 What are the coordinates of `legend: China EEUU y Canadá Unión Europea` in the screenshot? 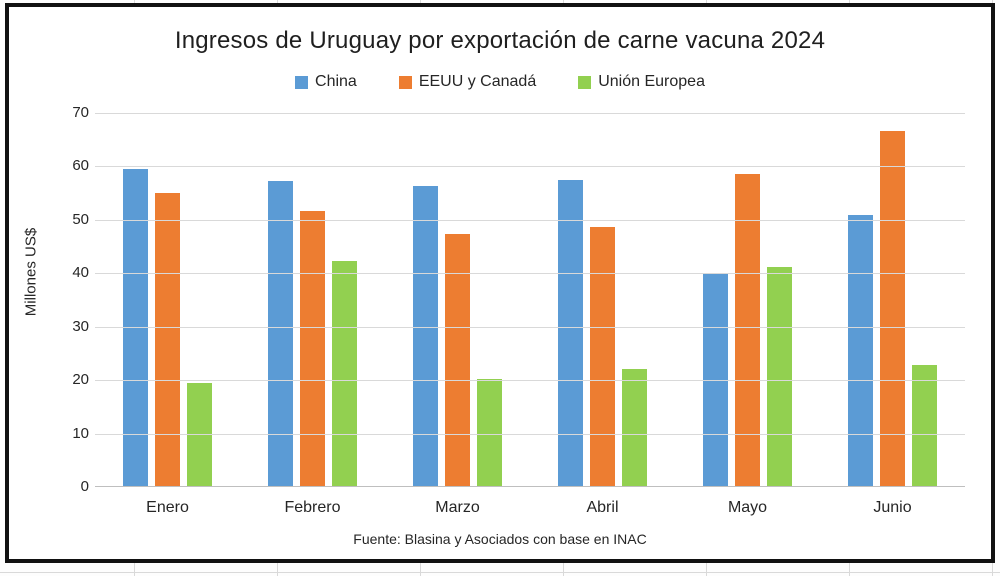 It's located at (500, 82).